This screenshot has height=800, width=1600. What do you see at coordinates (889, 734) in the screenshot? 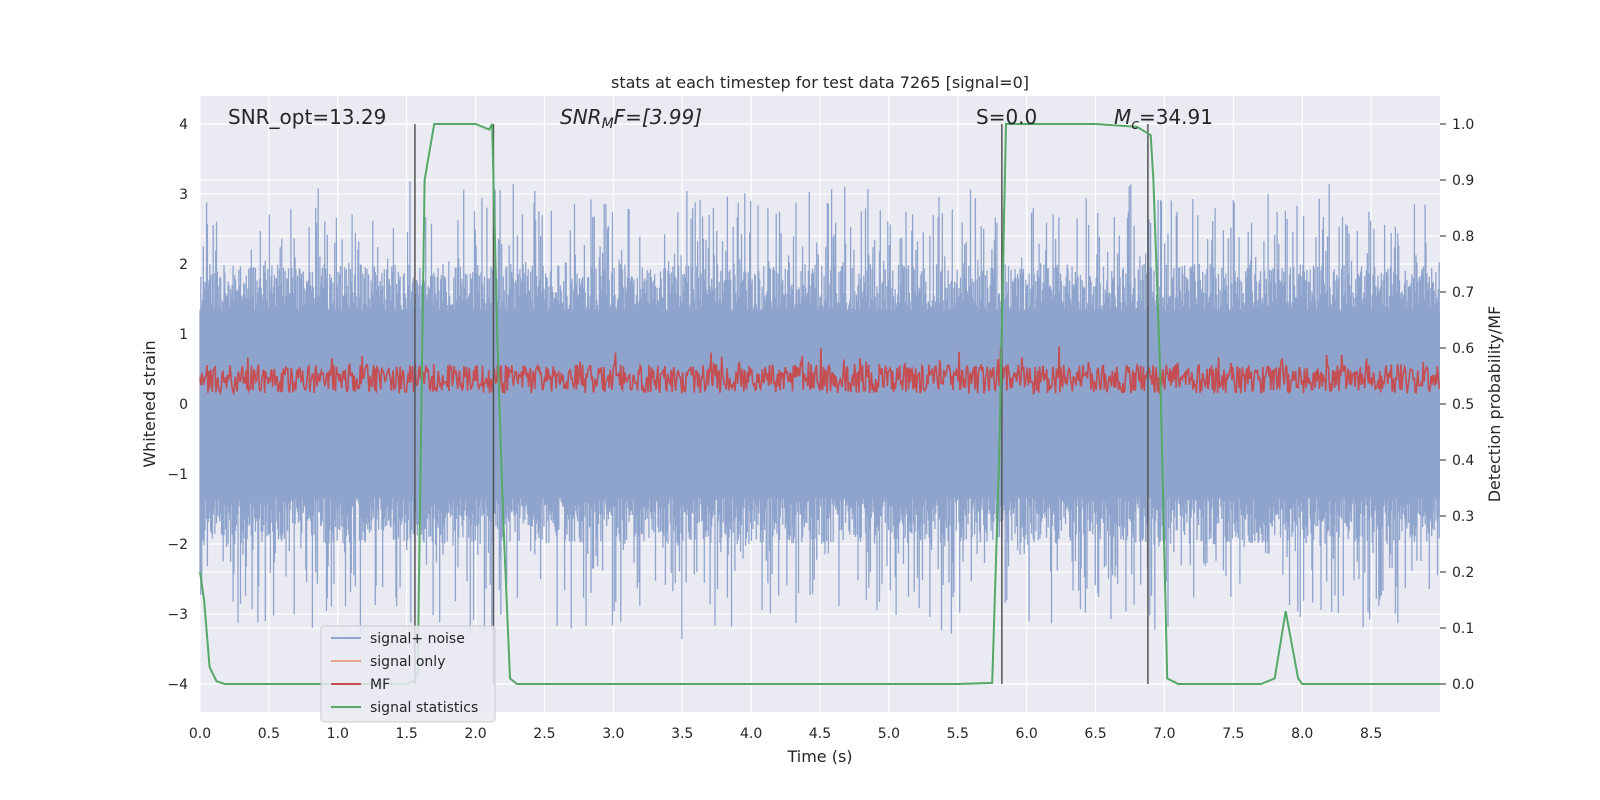
I see `x-tick-label: 5.0` at bounding box center [889, 734].